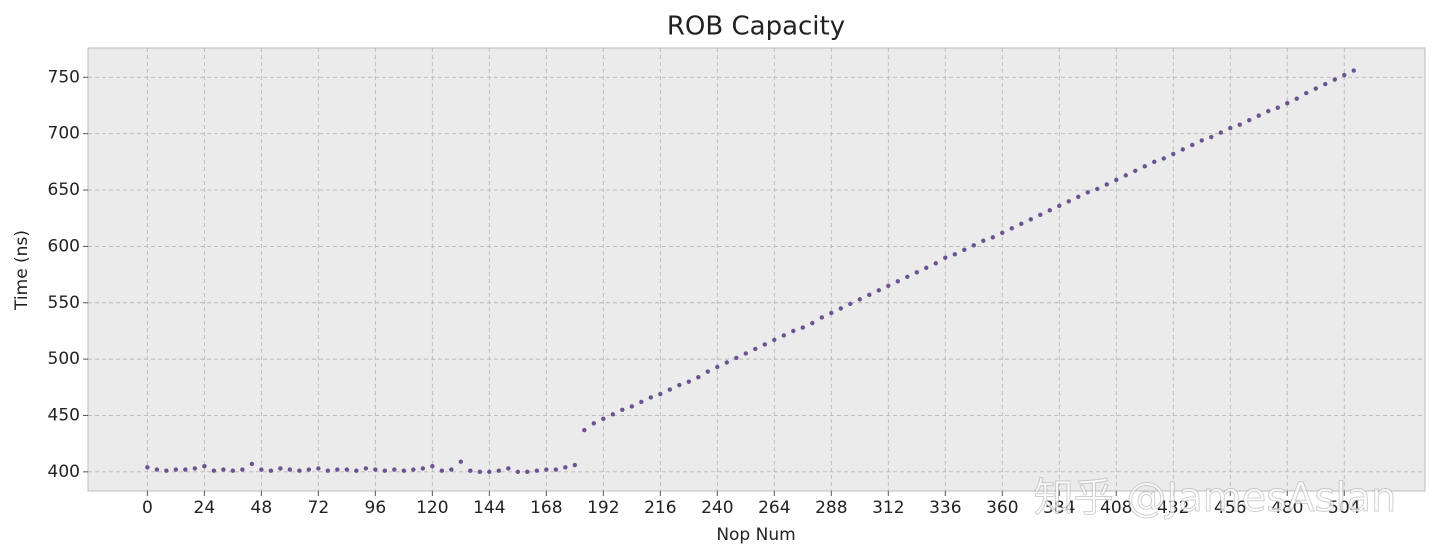  Describe the element at coordinates (319, 508) in the screenshot. I see `x-tick-label: 72` at that location.